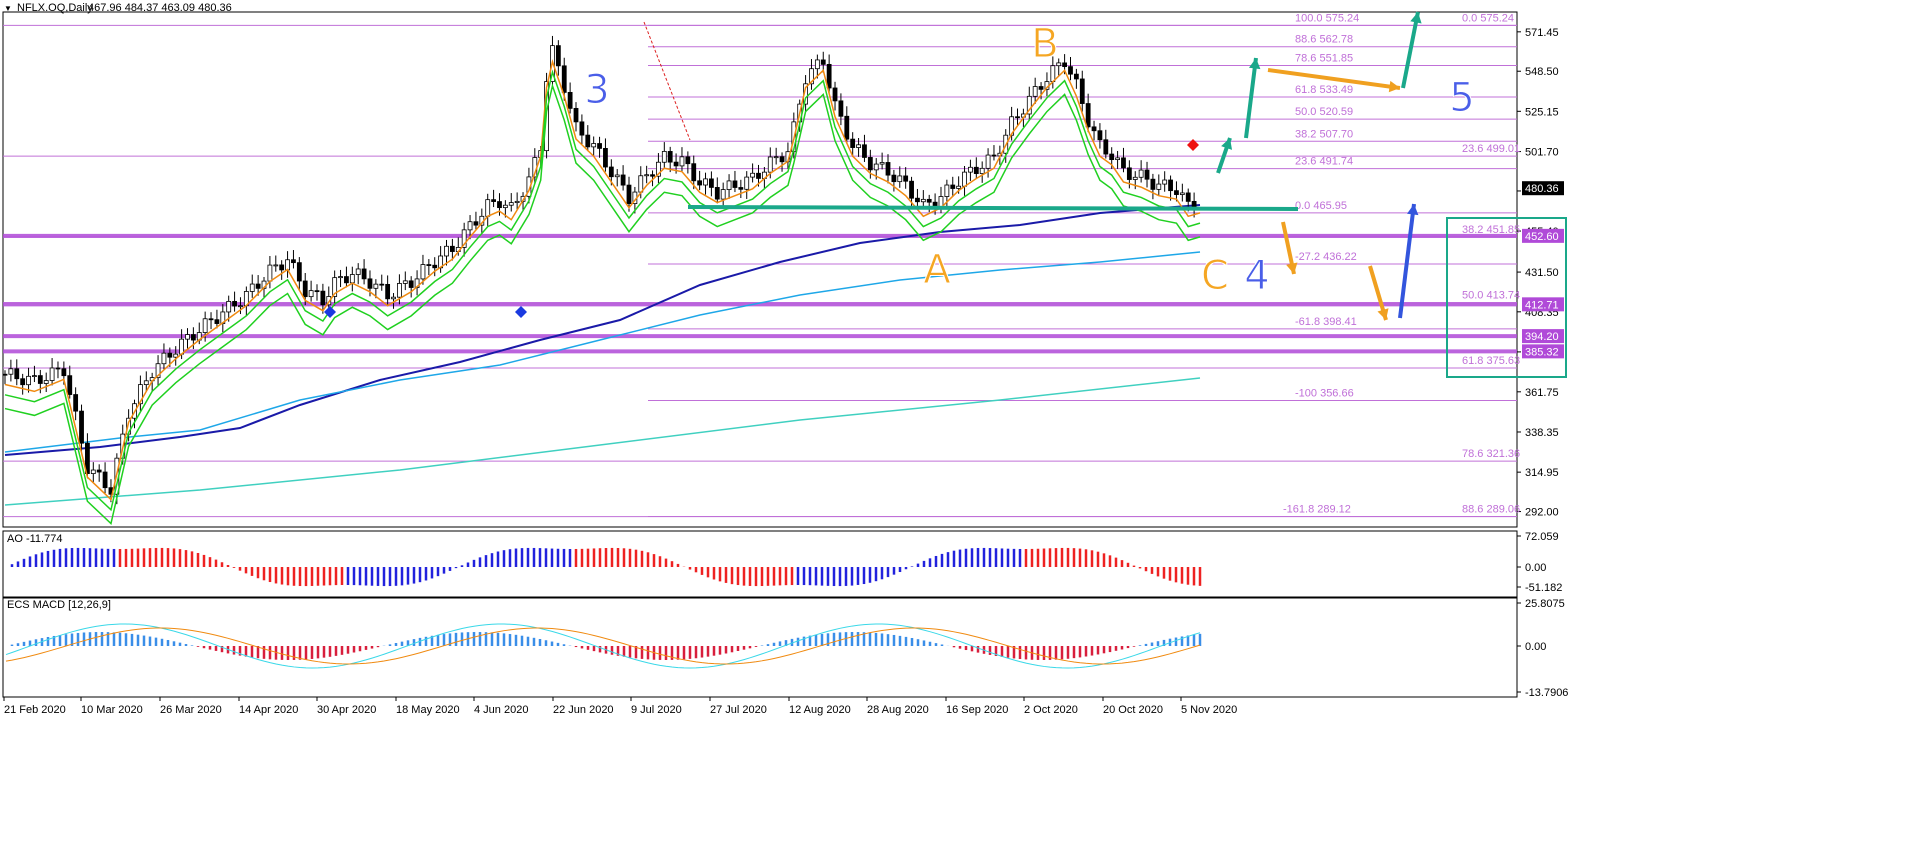  Describe the element at coordinates (1488, 18) in the screenshot. I see `fib-far-label: 0.0 575.24` at that location.